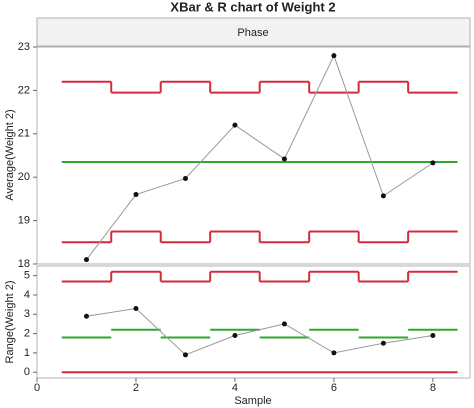 Image resolution: width=474 pixels, height=408 pixels. Describe the element at coordinates (10, 322) in the screenshot. I see `y-axis-title: Range(Weight 2)` at that location.